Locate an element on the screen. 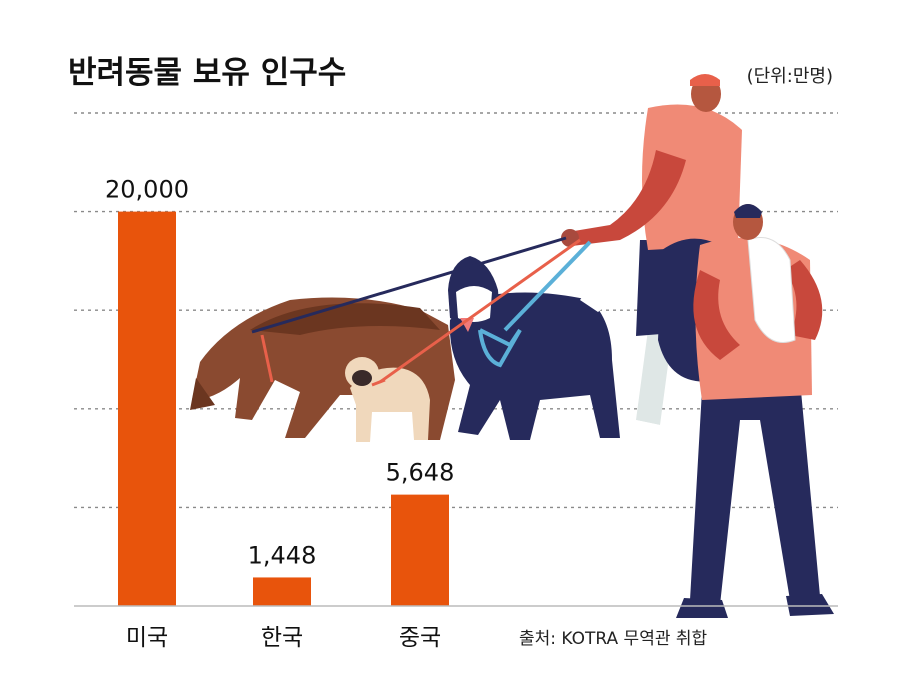  pug-icon is located at coordinates (387, 399).